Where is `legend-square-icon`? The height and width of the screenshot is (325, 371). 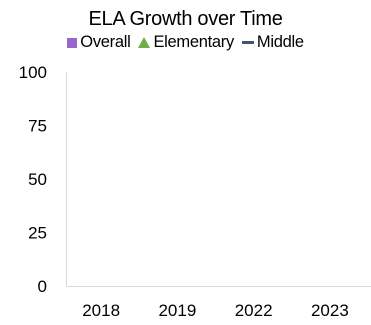
legend-square-icon is located at coordinates (72, 42).